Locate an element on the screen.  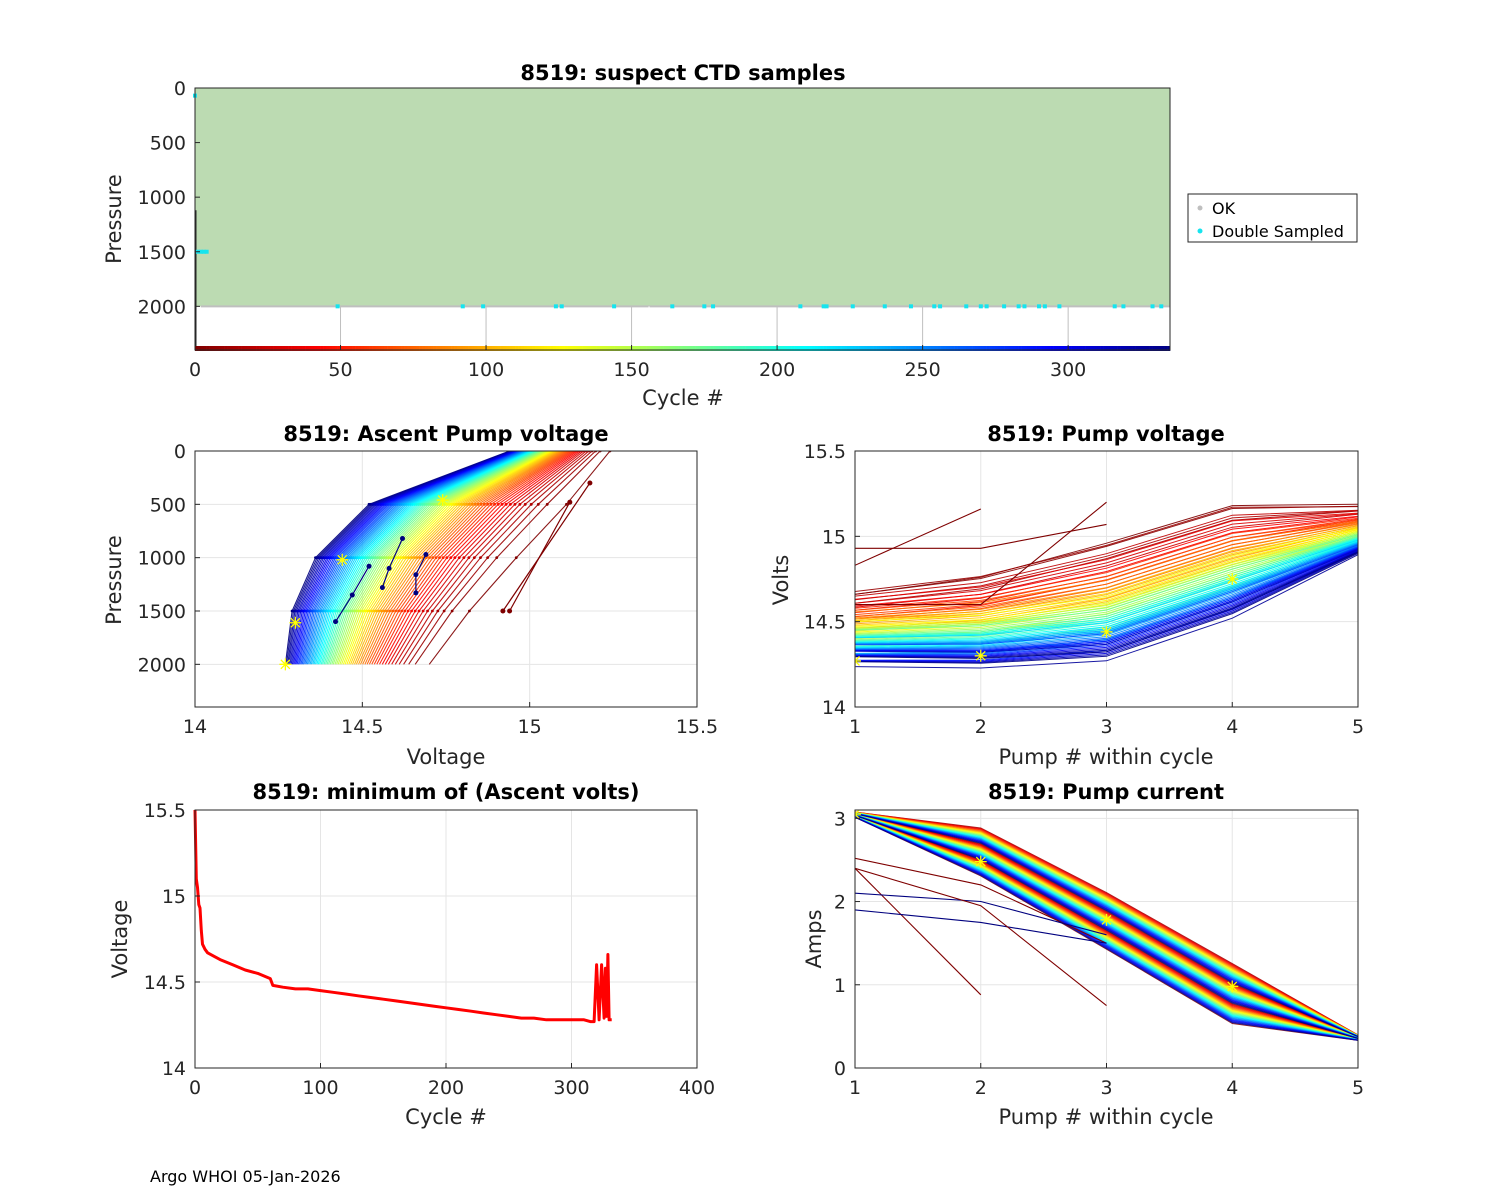
ascent-xtick-label: 14 is located at coordinates (195, 727).